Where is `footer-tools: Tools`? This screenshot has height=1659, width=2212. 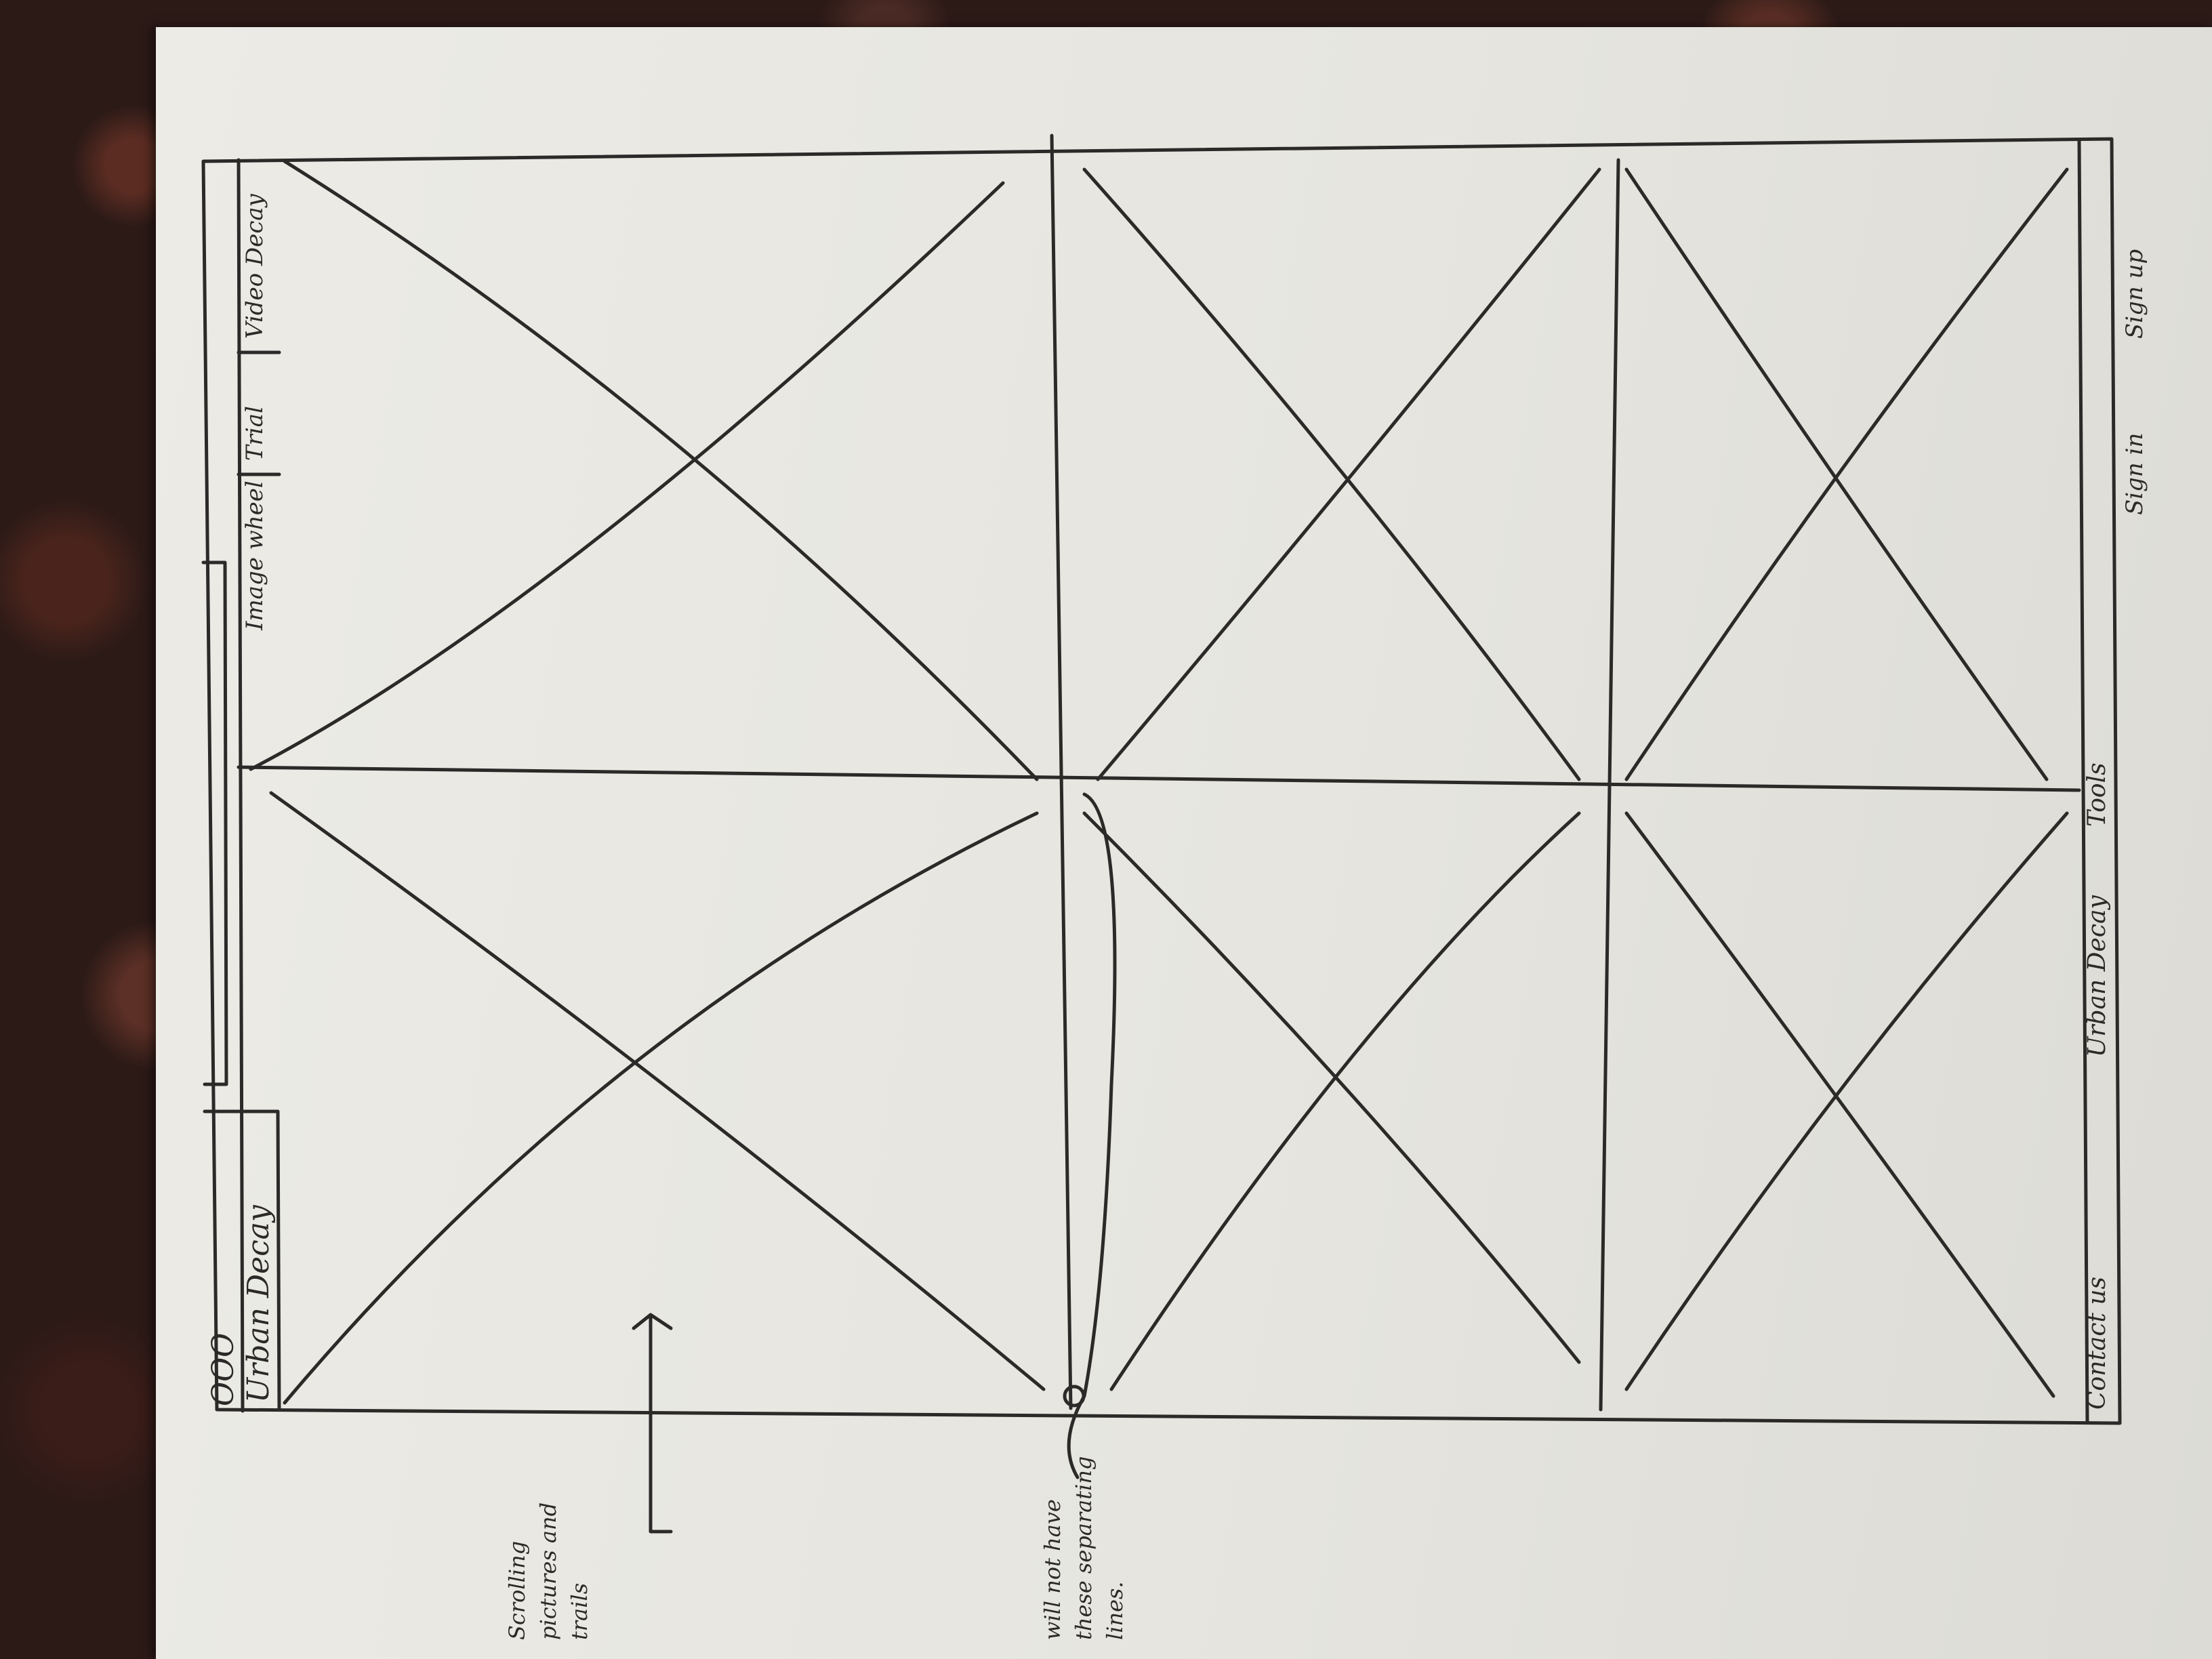
footer-tools: Tools is located at coordinates (2097, 795).